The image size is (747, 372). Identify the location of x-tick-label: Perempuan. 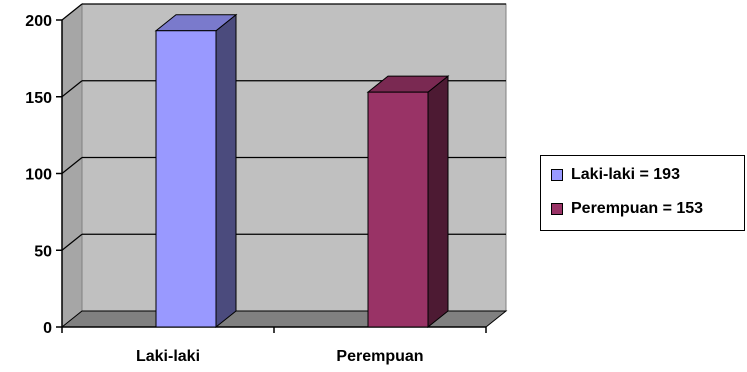
(379, 356).